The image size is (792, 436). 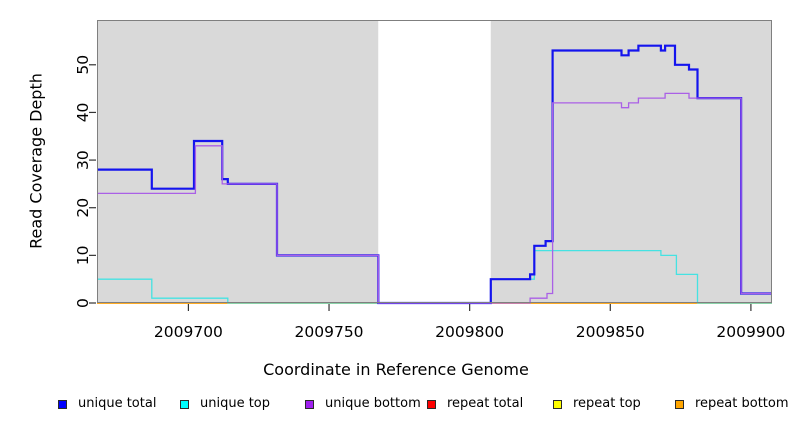 I want to click on legend-item-repeat-total: repeat total, so click(x=475, y=404).